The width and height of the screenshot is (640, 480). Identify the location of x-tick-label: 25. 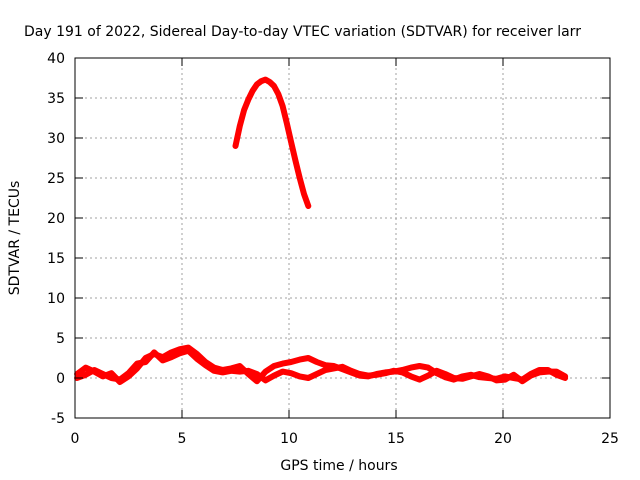
(610, 439).